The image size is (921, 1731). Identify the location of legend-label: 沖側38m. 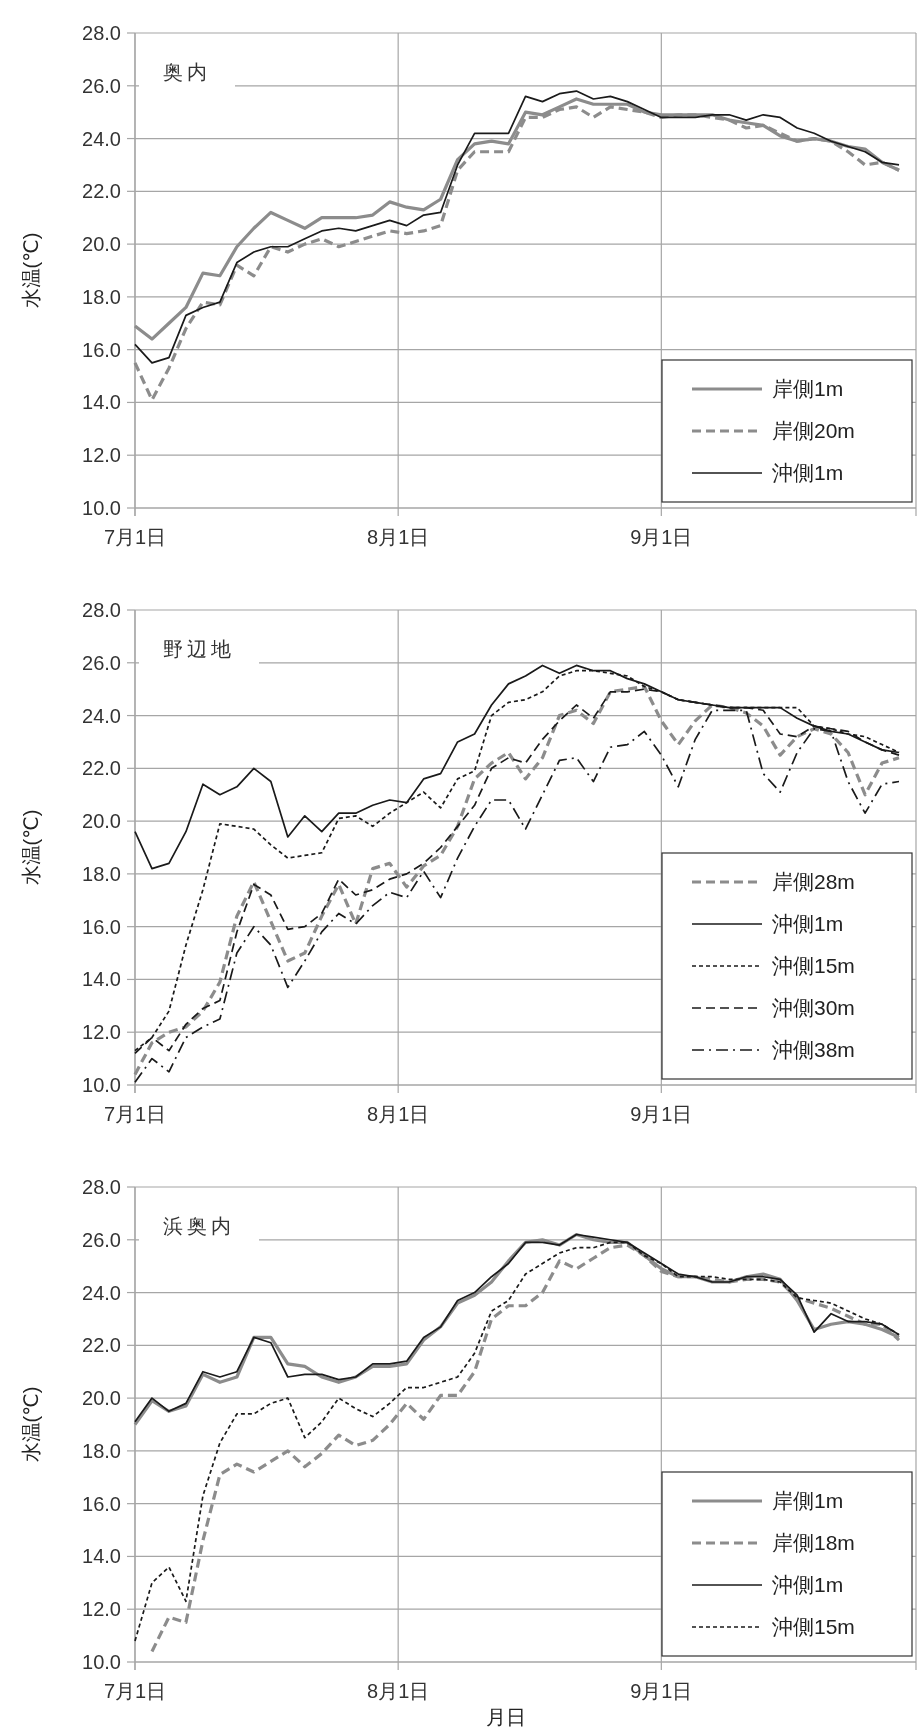
(813, 1049).